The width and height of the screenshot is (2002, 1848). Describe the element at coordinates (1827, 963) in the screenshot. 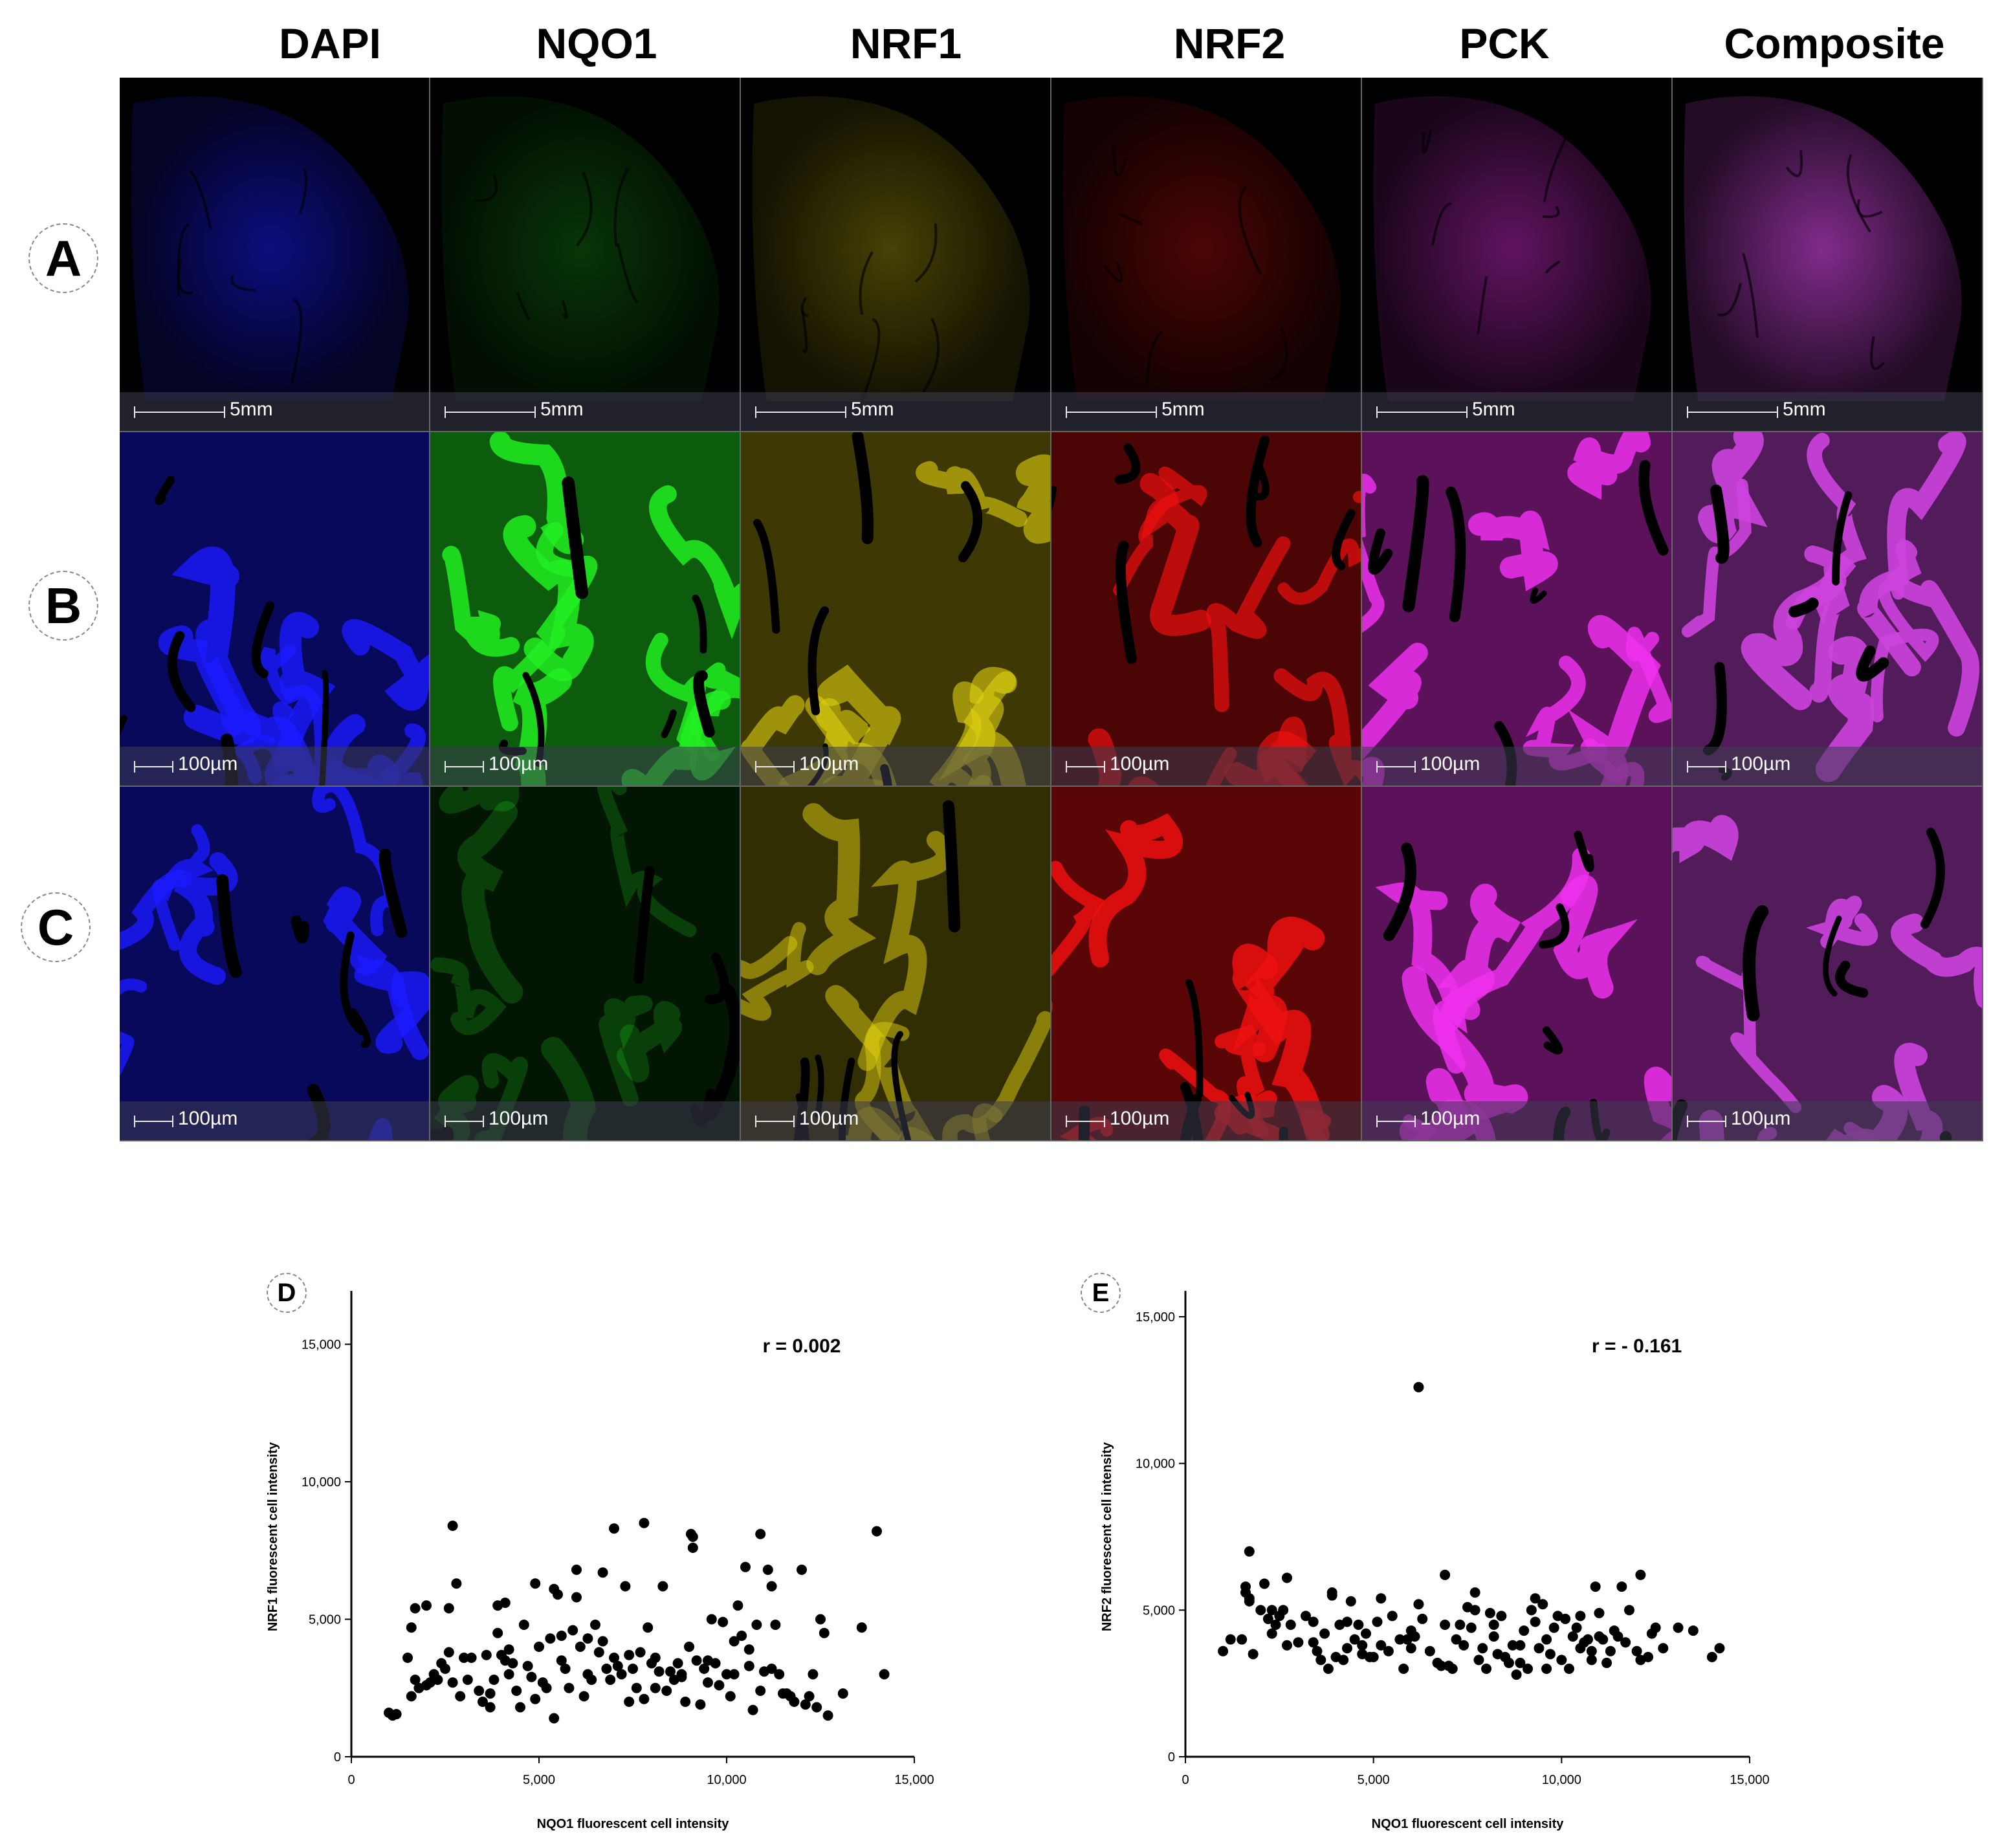

I see `panel-c-composite: 100µm` at that location.